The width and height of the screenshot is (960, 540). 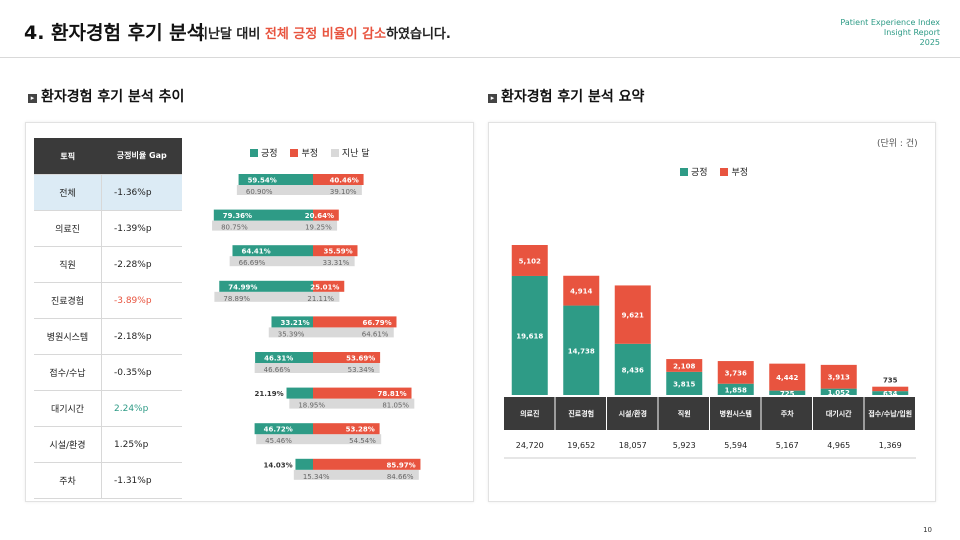 What do you see at coordinates (890, 22) in the screenshot?
I see `report-line-1: Patient Experience Index` at bounding box center [890, 22].